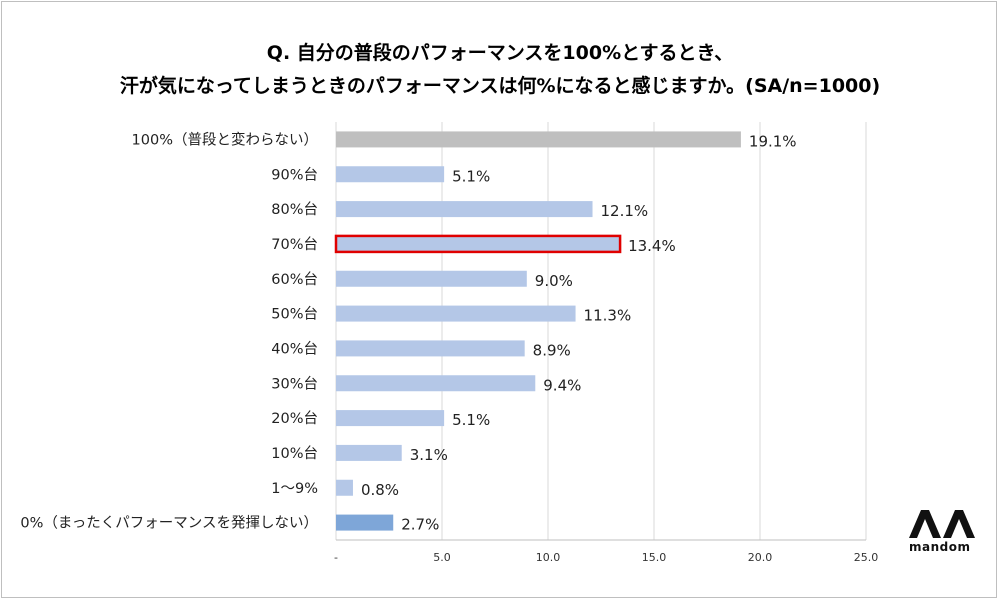 This screenshot has height=601, width=1000. I want to click on x-tick-label-0: -, so click(336, 557).